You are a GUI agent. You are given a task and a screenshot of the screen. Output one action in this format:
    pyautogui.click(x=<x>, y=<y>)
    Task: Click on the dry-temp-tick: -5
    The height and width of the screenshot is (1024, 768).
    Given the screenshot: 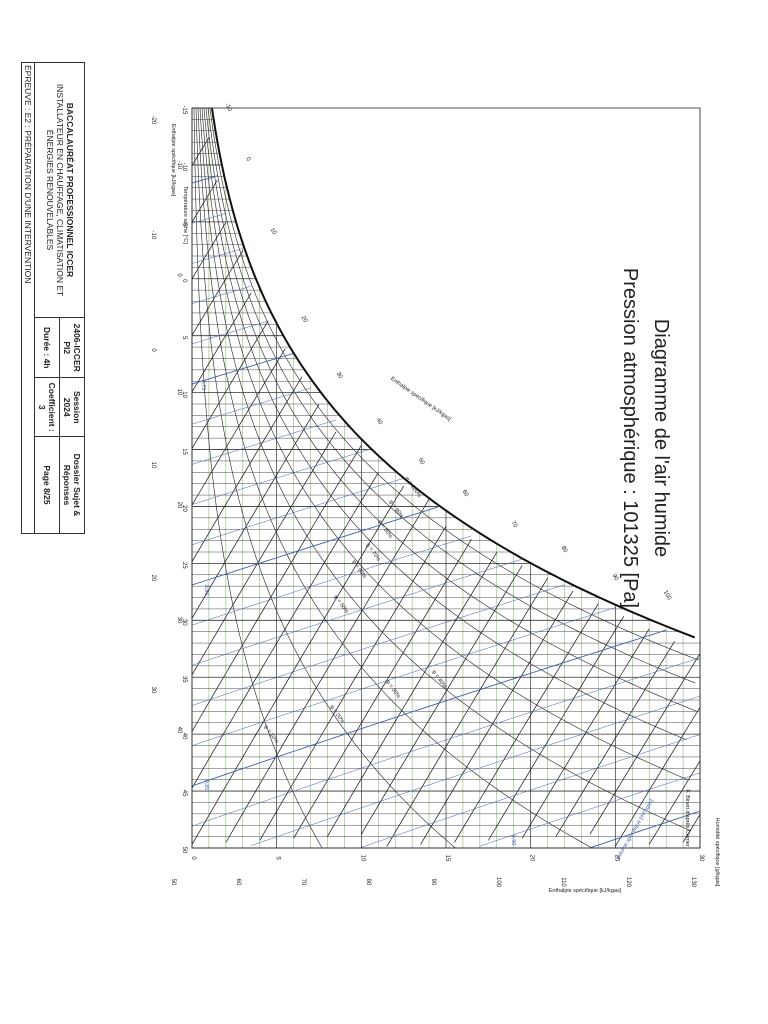 What is the action you would take?
    pyautogui.click(x=184, y=224)
    